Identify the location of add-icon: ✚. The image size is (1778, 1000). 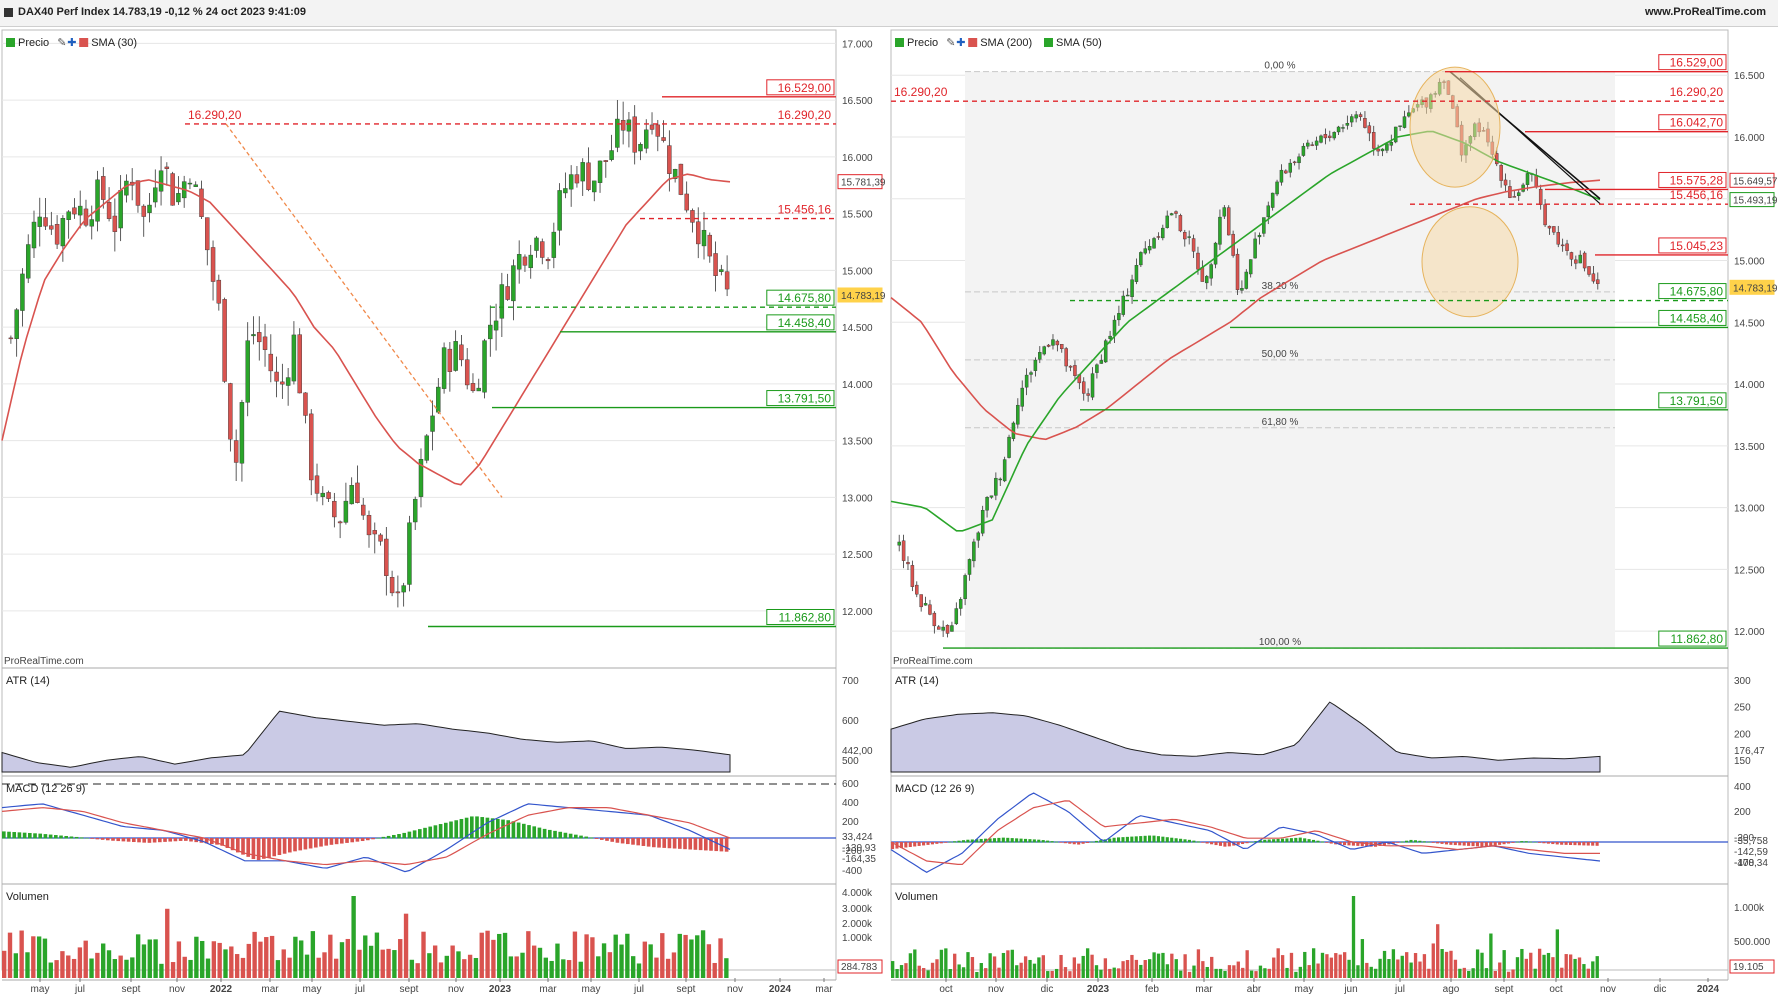
(71, 43).